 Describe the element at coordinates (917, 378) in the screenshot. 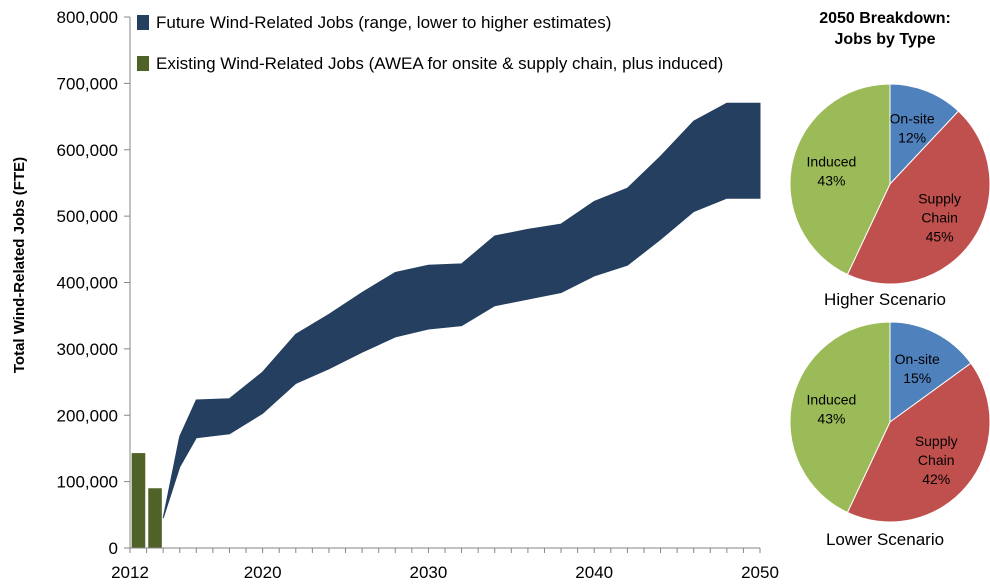

I see `pie-slice-label: 15%` at that location.